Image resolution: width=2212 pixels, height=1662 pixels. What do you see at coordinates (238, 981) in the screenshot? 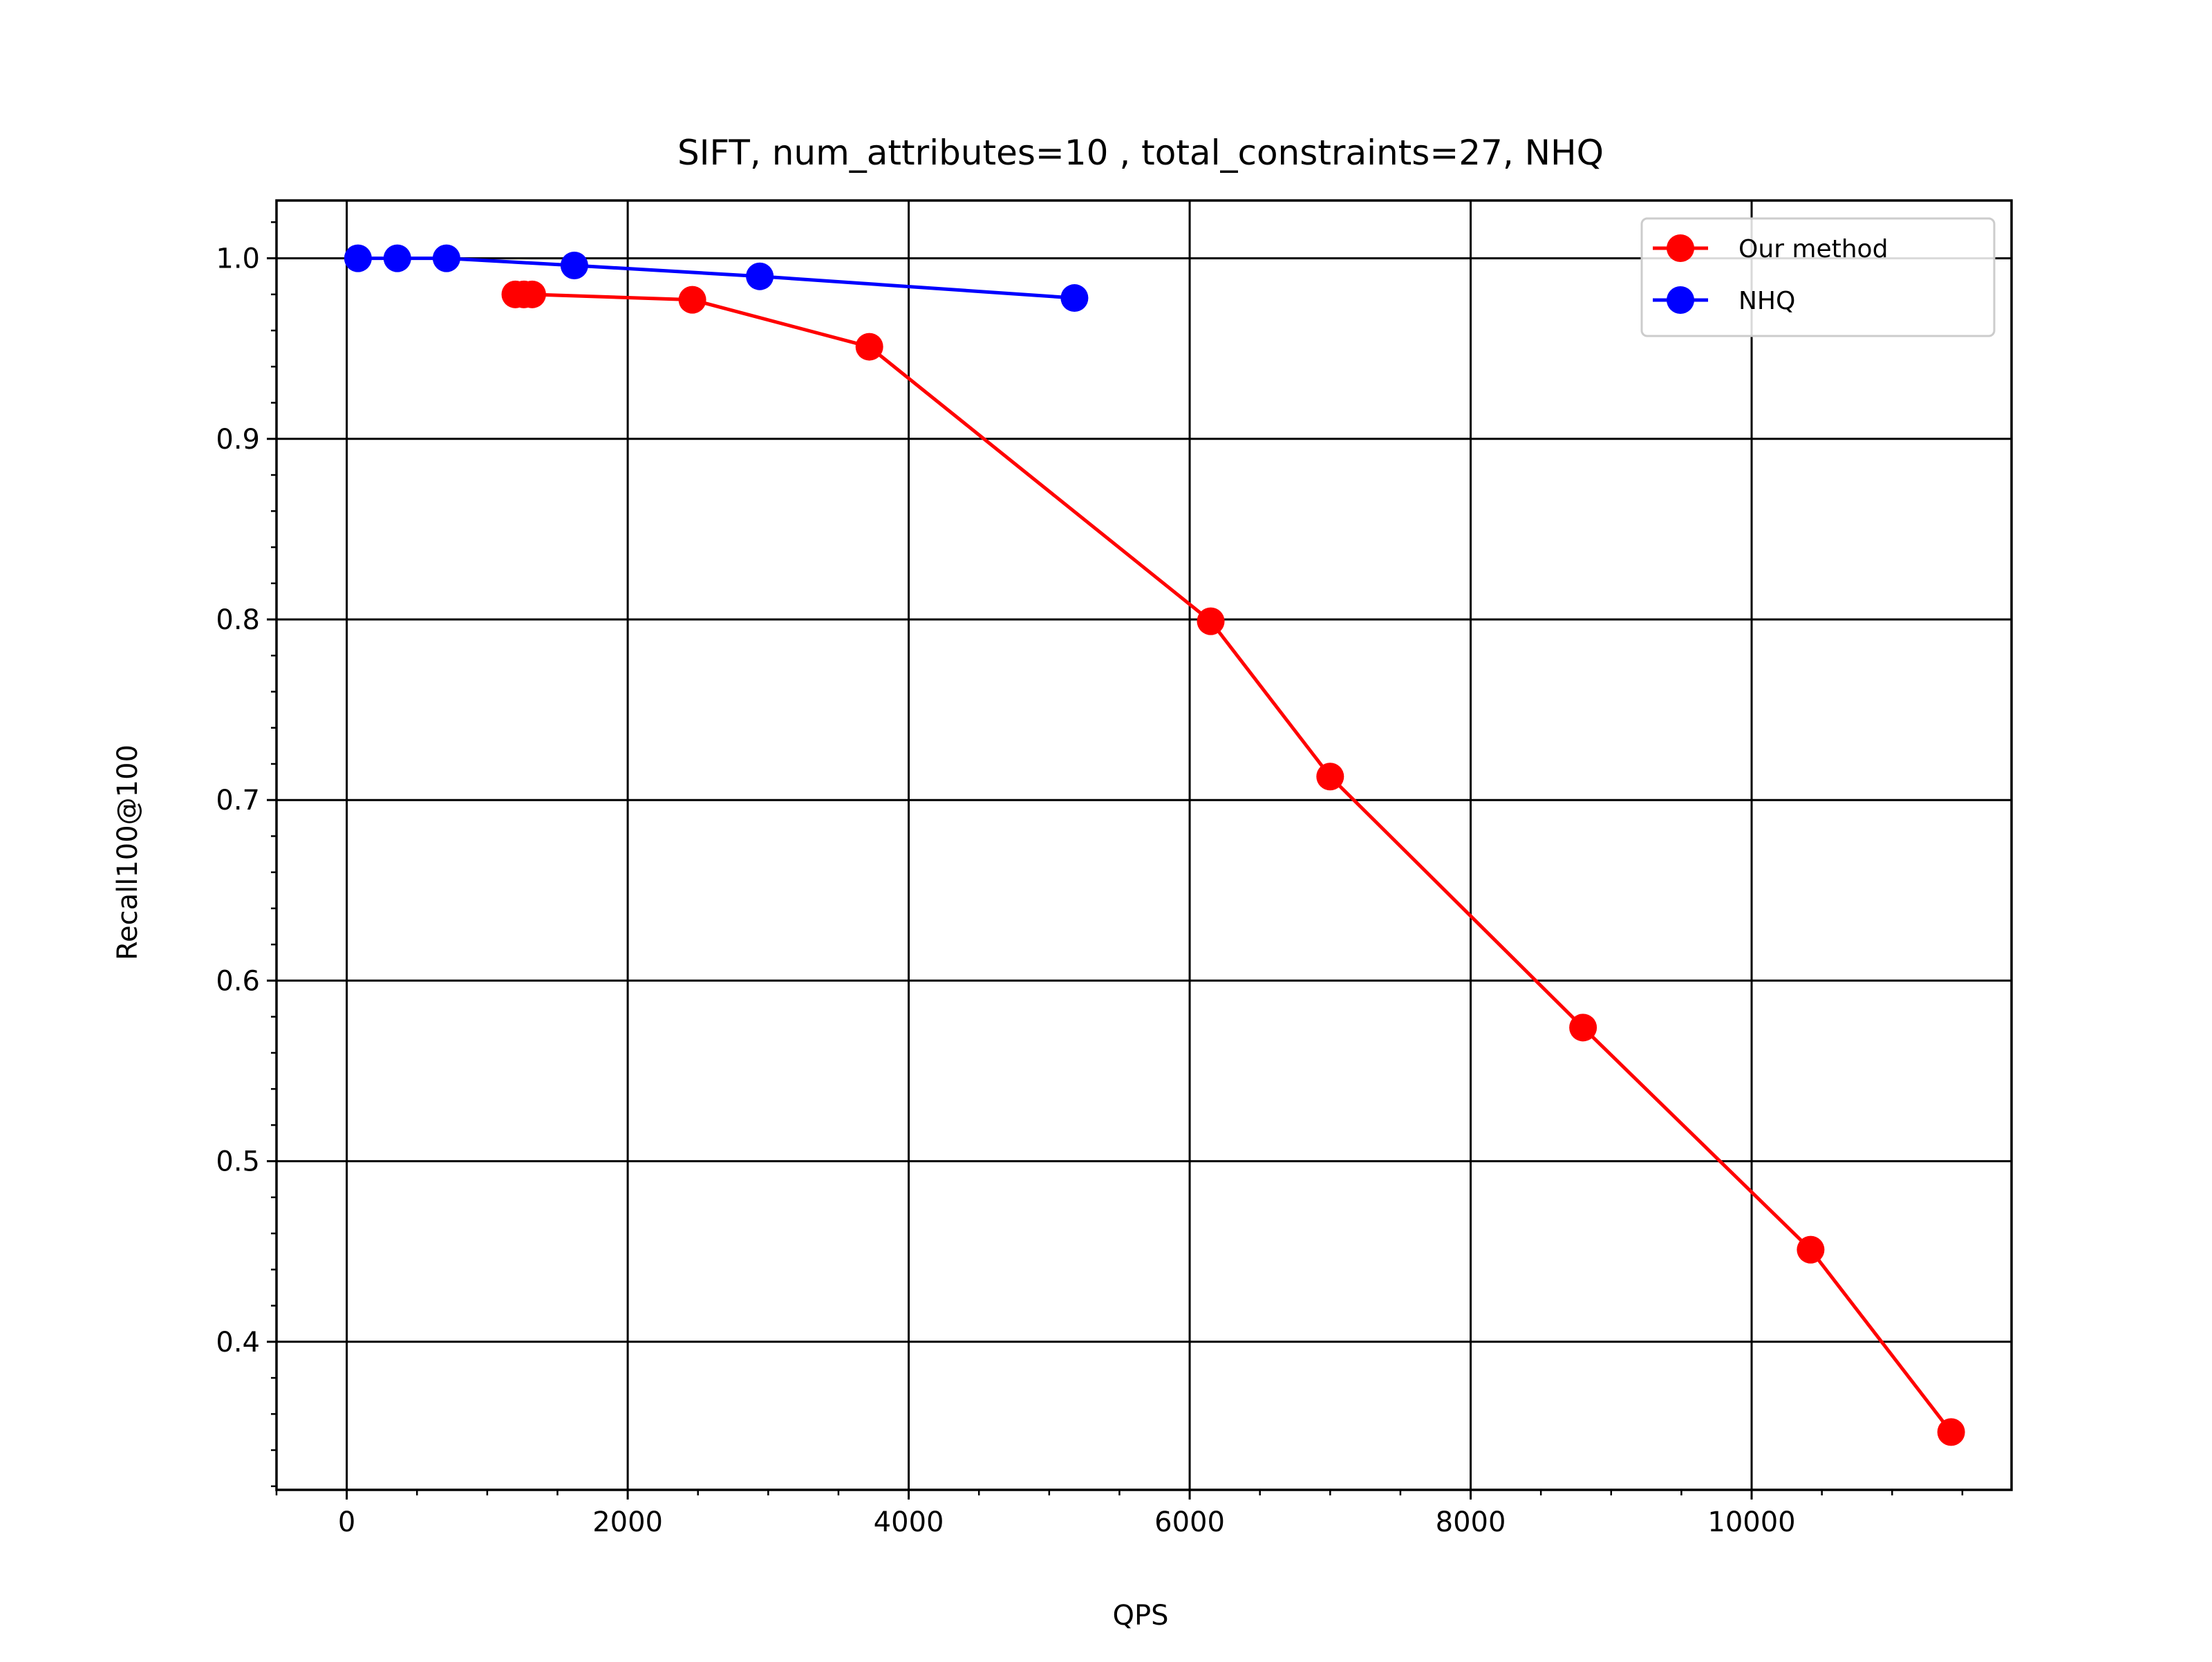
I see `y-tick-label: 0.6` at bounding box center [238, 981].